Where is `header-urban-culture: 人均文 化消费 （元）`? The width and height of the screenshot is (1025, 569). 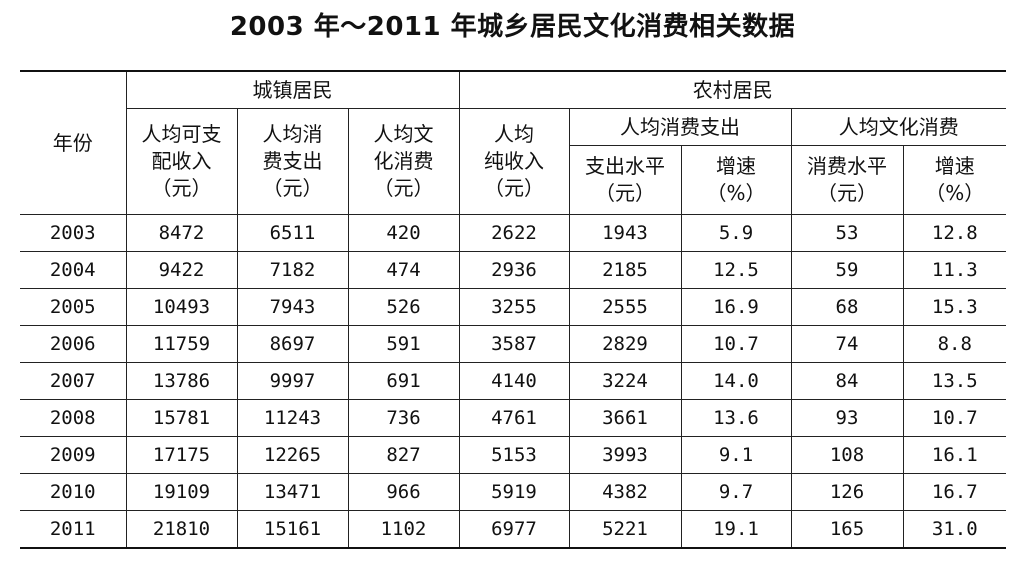 header-urban-culture: 人均文 化消费 （元） is located at coordinates (403, 161).